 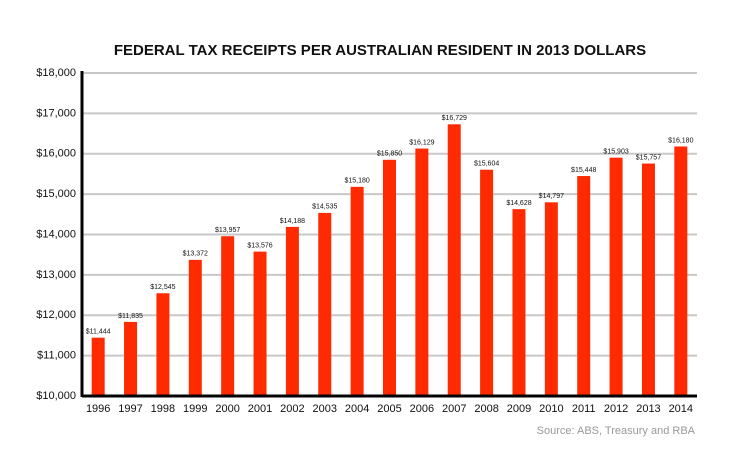 What do you see at coordinates (195, 254) in the screenshot?
I see `value-label: $13,372` at bounding box center [195, 254].